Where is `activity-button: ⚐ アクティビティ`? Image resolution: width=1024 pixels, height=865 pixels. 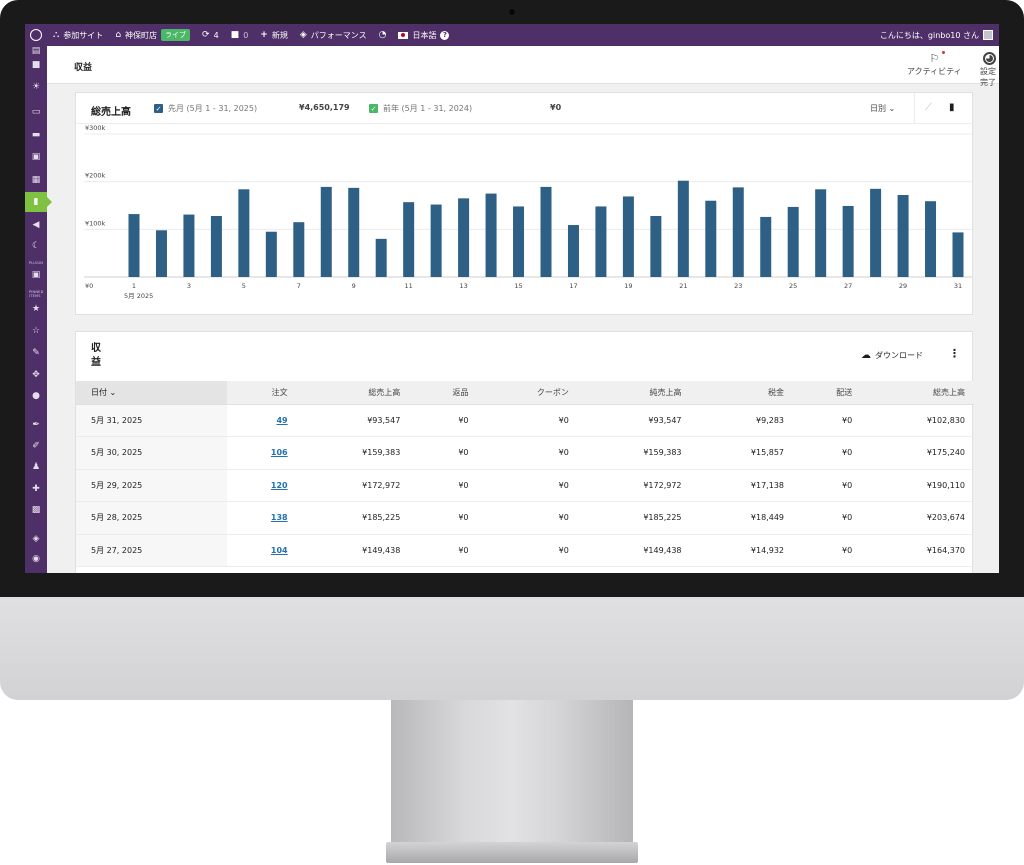 activity-button: ⚐ アクティビティ is located at coordinates (934, 64).